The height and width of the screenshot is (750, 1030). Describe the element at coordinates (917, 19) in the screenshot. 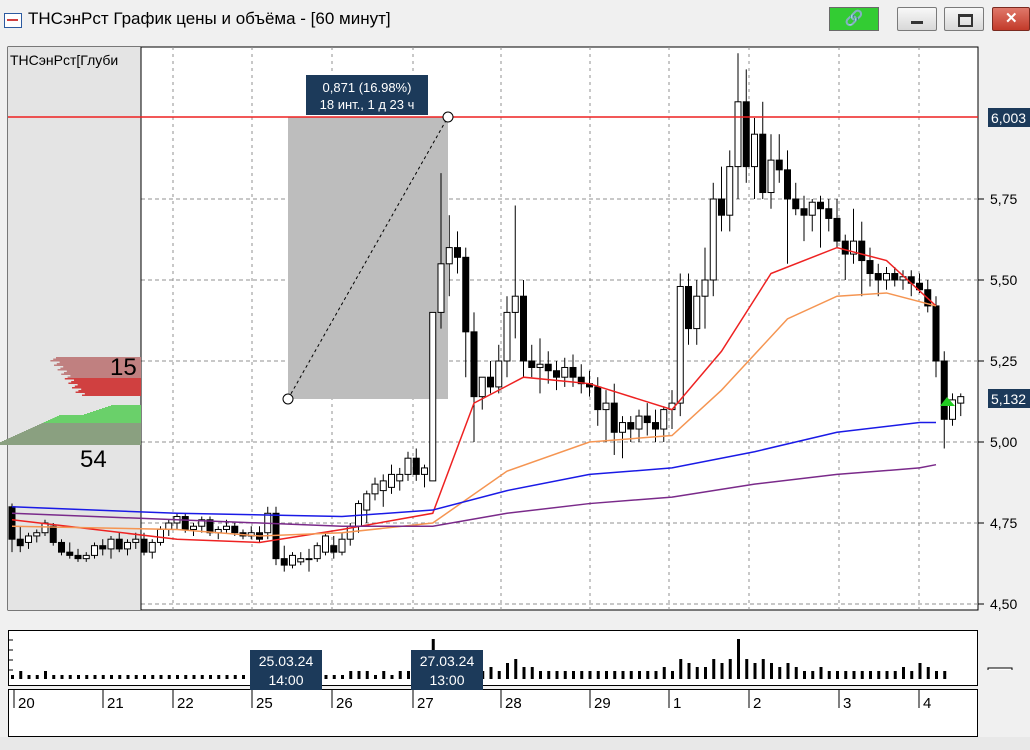

I see `minimize-button` at that location.